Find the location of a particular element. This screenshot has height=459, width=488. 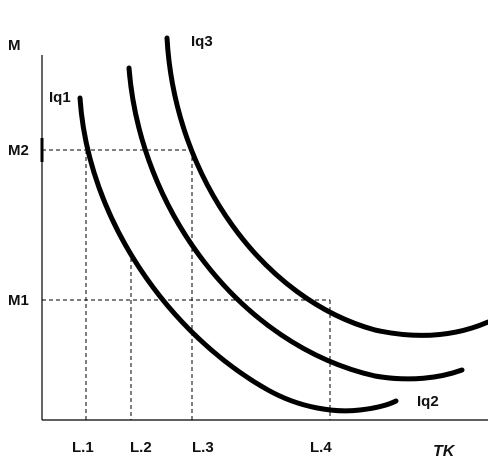

iq2-label: Iq2 is located at coordinates (428, 401).